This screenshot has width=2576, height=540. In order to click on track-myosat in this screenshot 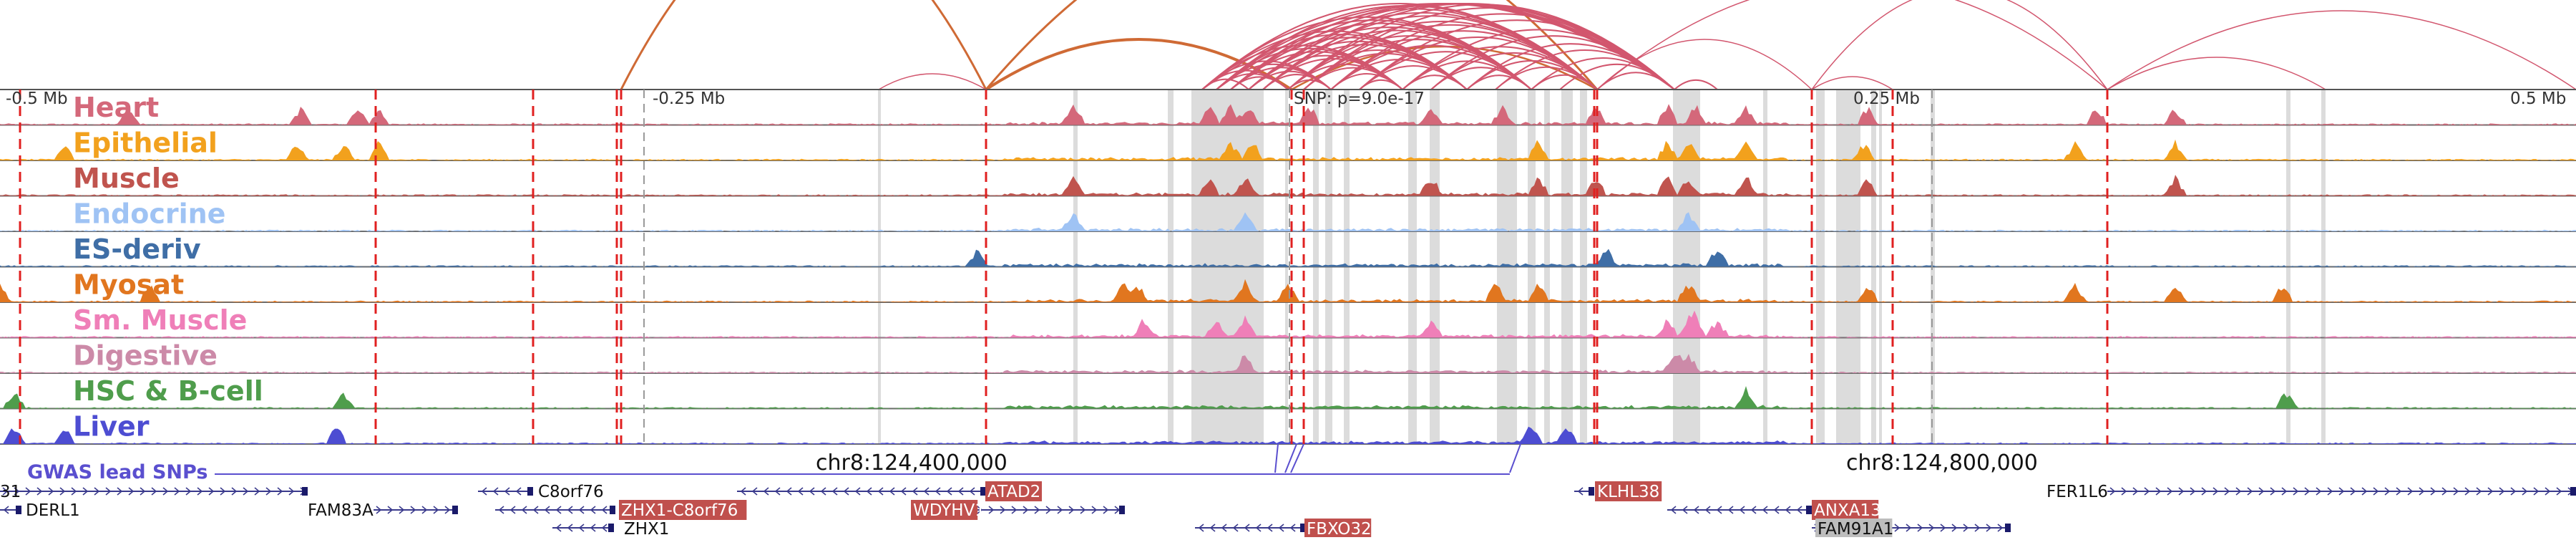, I will do `click(1288, 291)`.